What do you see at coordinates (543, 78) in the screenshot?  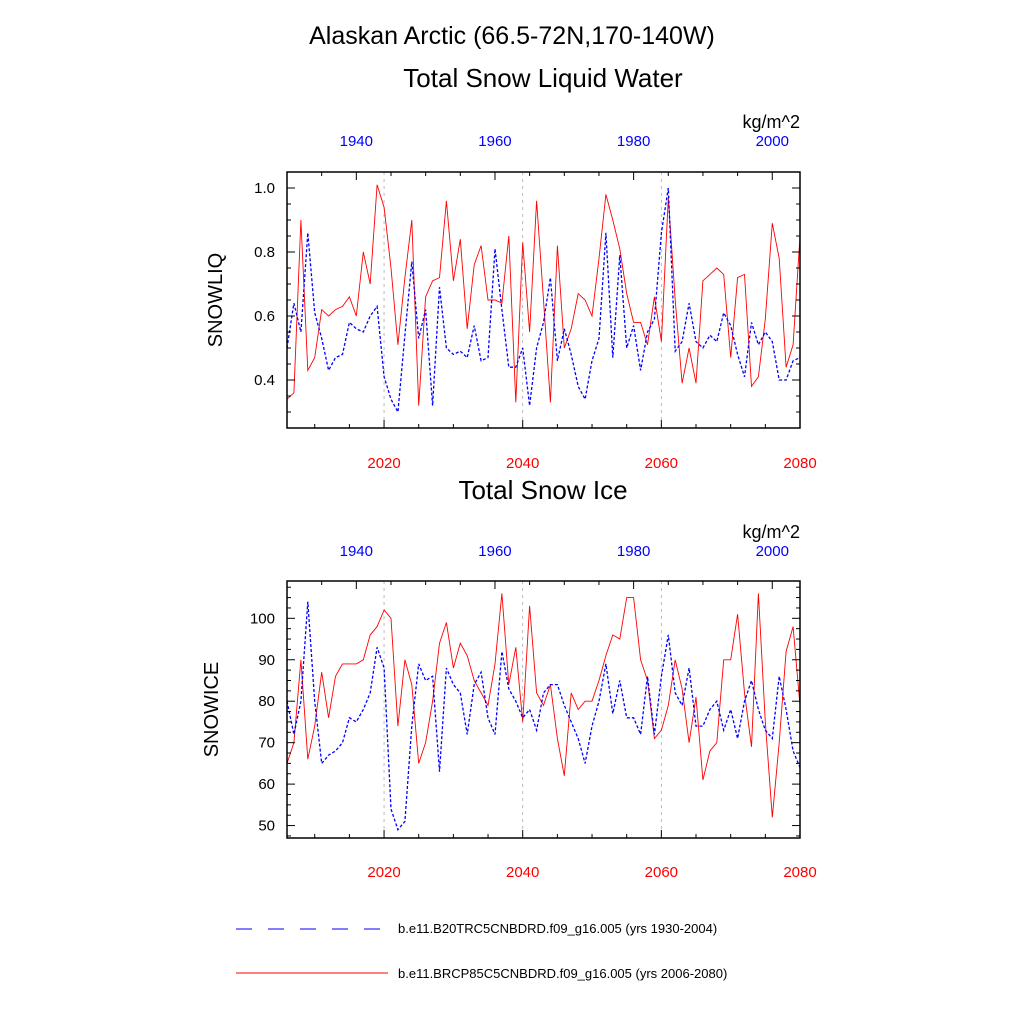 I see `chart-title: Total Snow Liquid Water` at bounding box center [543, 78].